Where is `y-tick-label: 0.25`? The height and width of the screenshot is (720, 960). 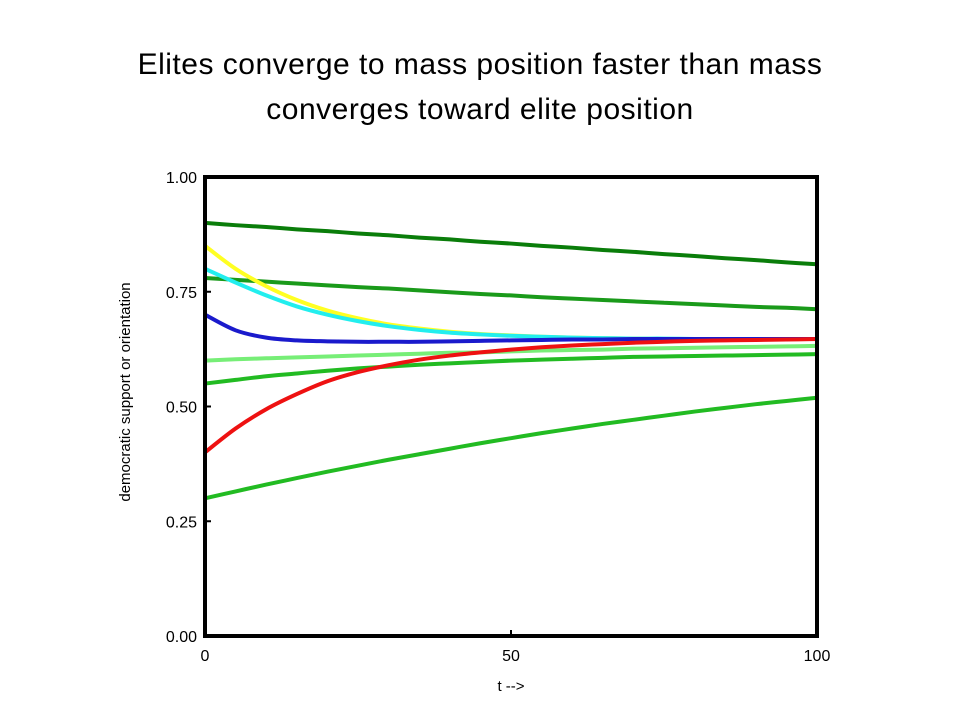 y-tick-label: 0.25 is located at coordinates (181, 522).